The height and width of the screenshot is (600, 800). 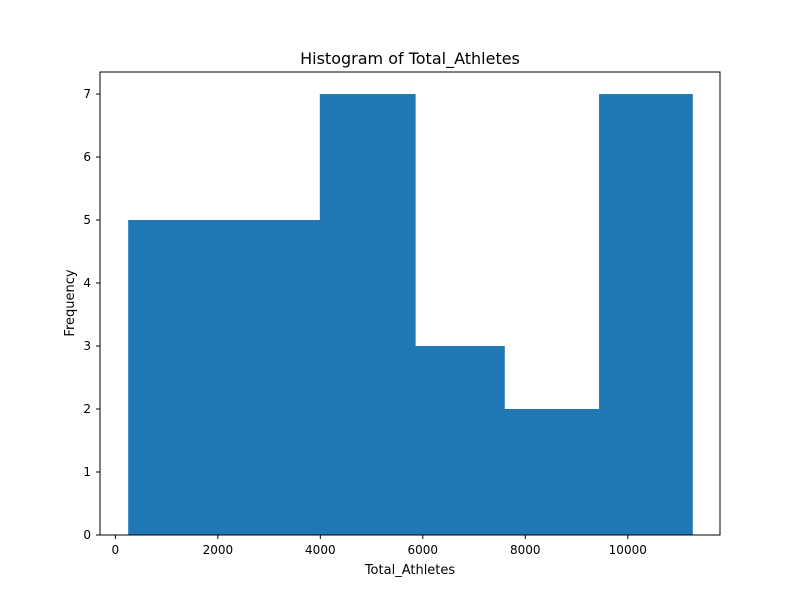 What do you see at coordinates (87, 283) in the screenshot?
I see `y-tick-label: 4` at bounding box center [87, 283].